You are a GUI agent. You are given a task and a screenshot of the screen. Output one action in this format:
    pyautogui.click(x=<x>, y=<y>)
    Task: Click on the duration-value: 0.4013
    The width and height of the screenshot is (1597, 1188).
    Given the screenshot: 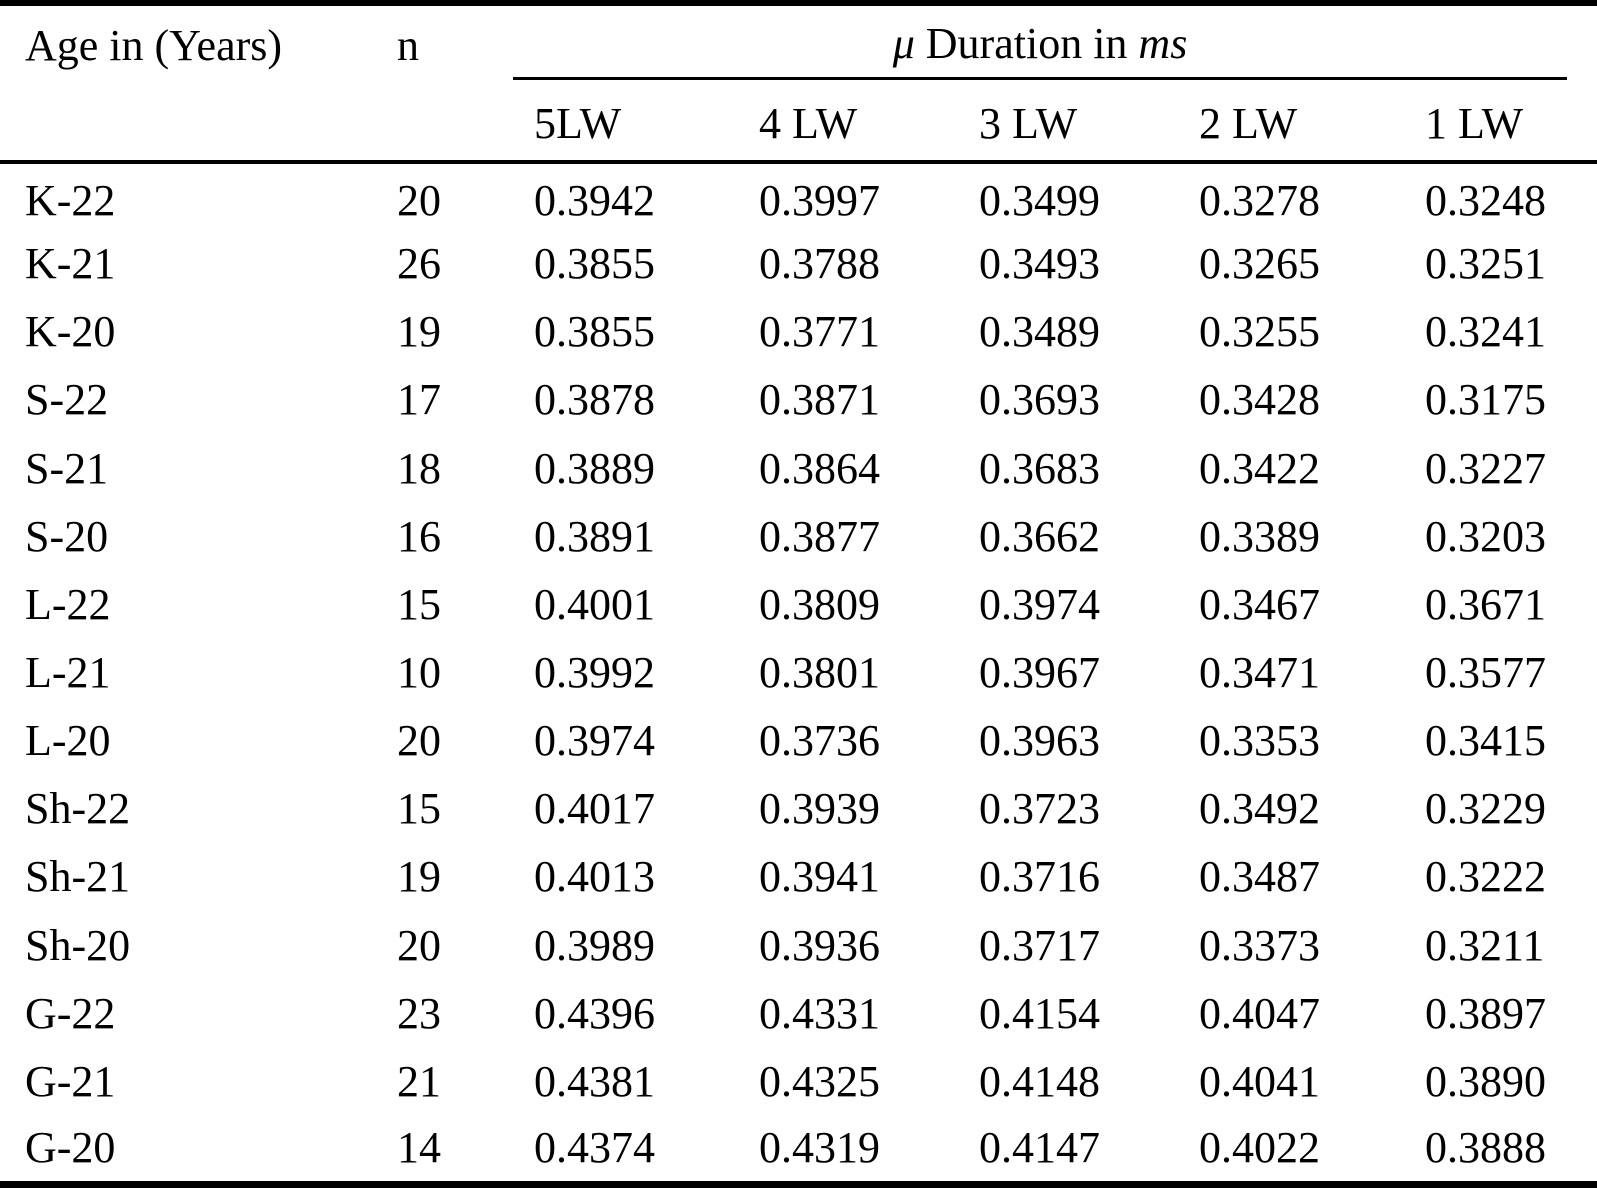 What is the action you would take?
    pyautogui.click(x=594, y=877)
    